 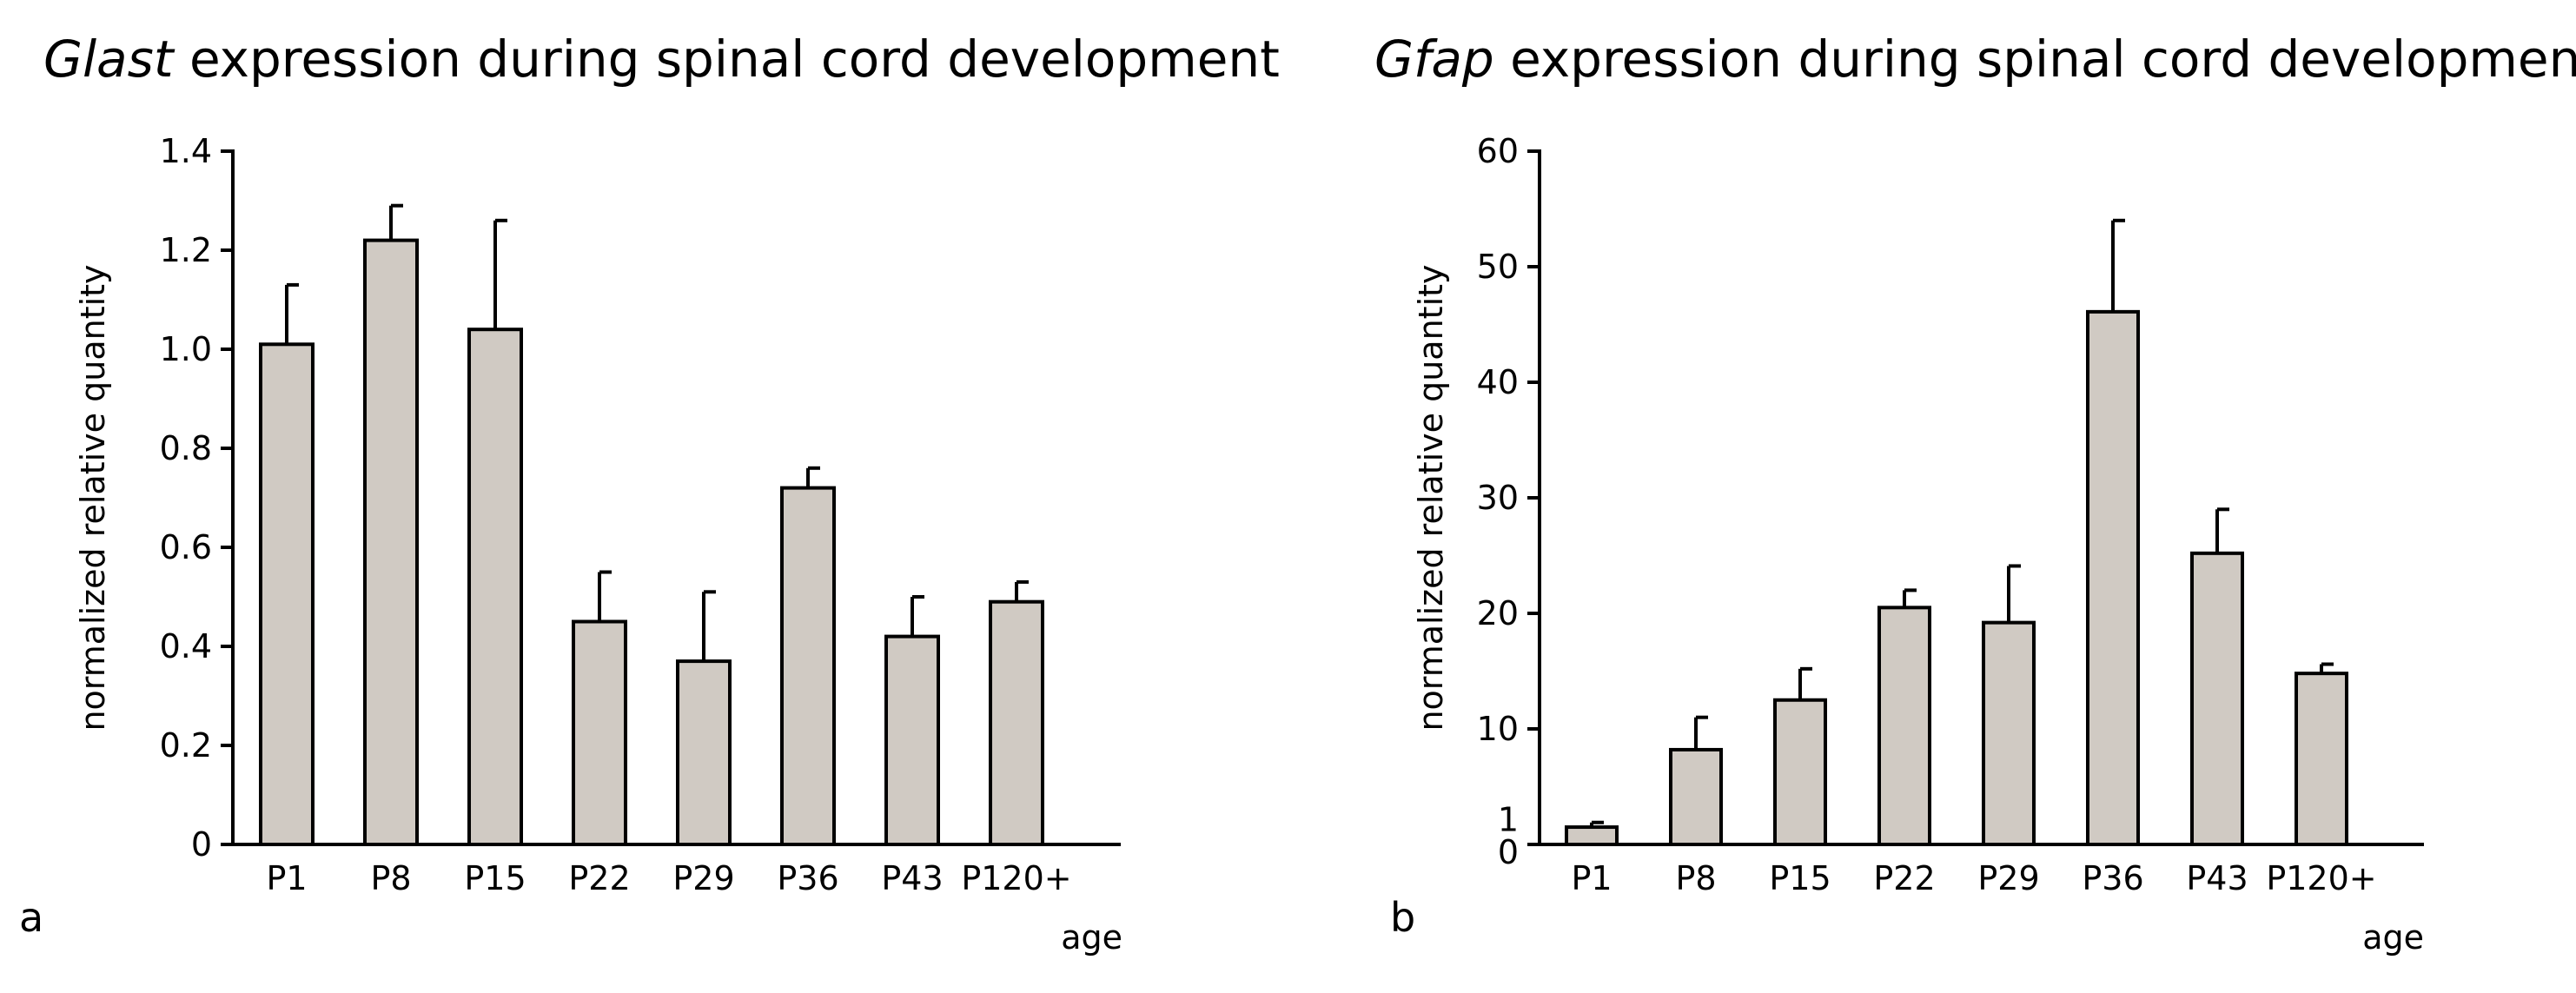 What do you see at coordinates (1498, 382) in the screenshot?
I see `y-tick-label: 40` at bounding box center [1498, 382].